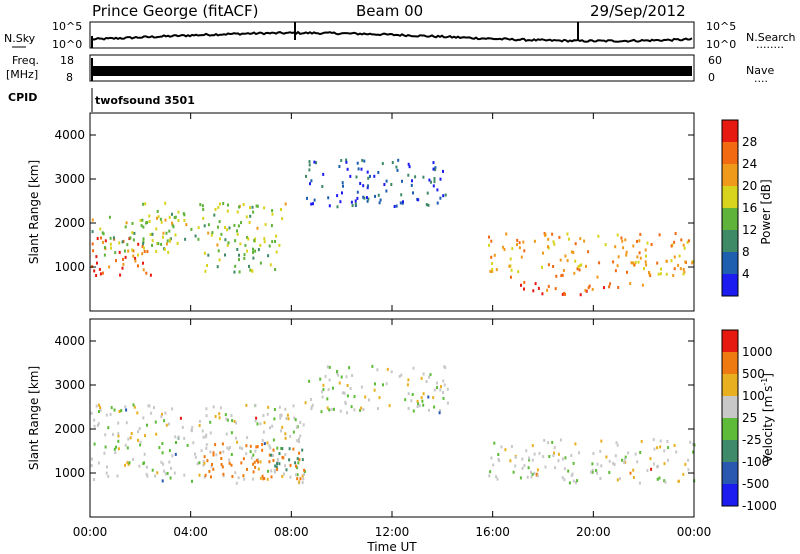 The width and height of the screenshot is (800, 554). Describe the element at coordinates (749, 208) in the screenshot. I see `colorbar-tick-label: 16` at that location.